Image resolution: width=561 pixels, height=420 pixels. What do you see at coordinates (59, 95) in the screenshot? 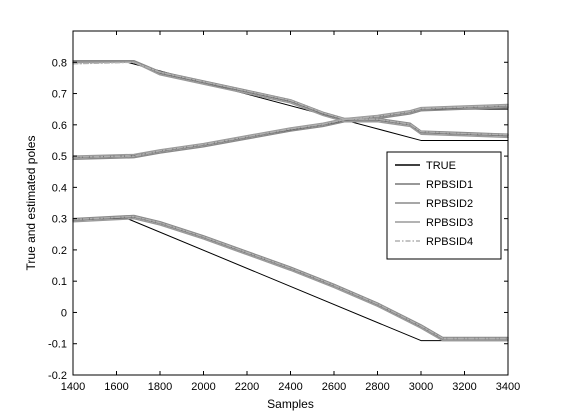
I see `y-tick-label-0_7: 0.7` at bounding box center [59, 95].